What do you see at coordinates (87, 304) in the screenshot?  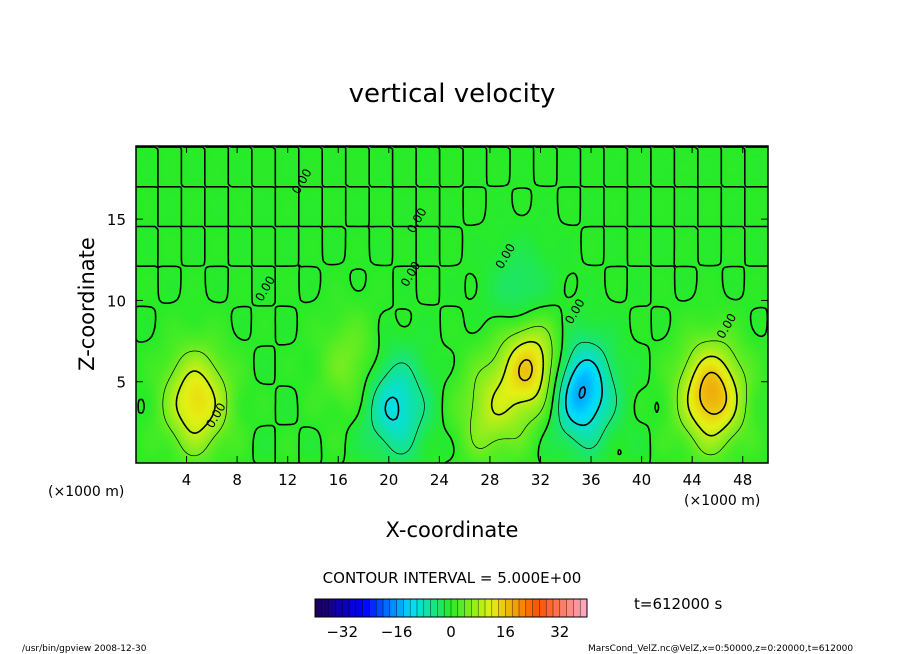 I see `y-axis-label: Z-coordinate` at bounding box center [87, 304].